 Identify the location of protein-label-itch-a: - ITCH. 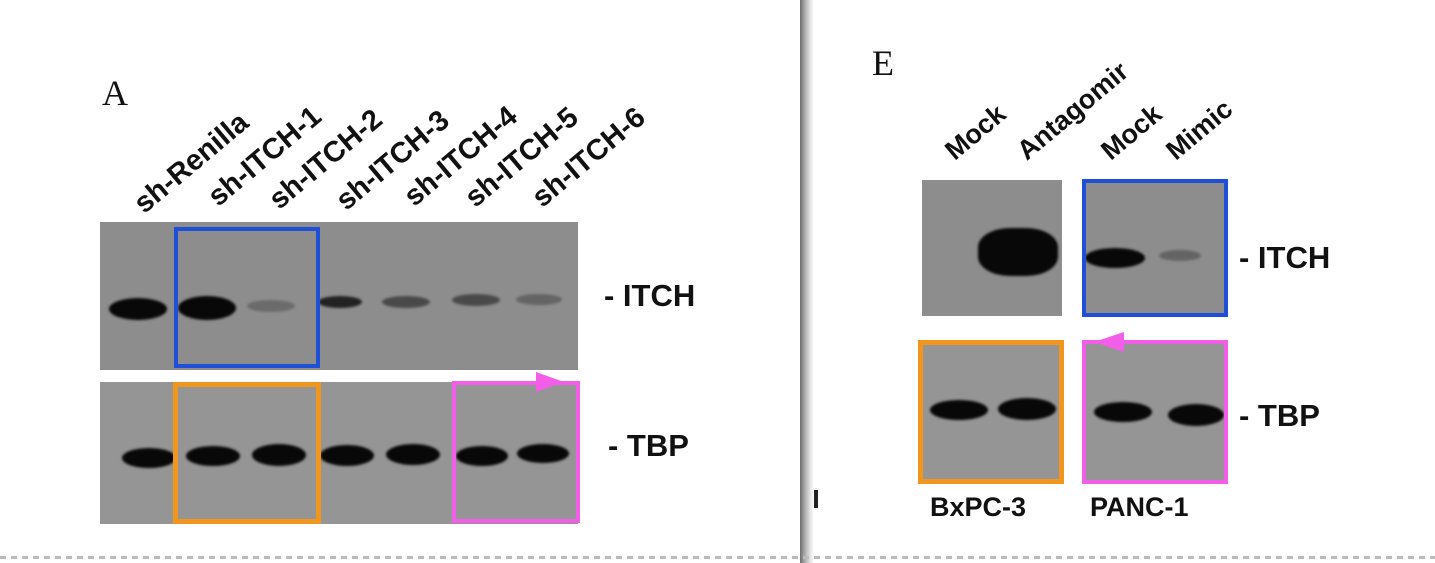
(650, 295).